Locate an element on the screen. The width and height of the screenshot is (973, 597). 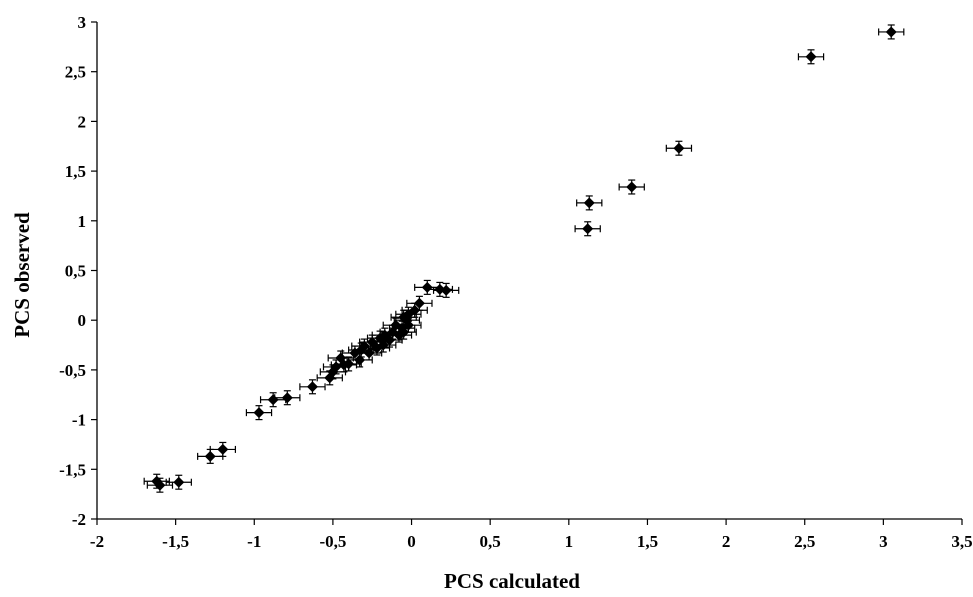
x-tick-label: -1 is located at coordinates (254, 541).